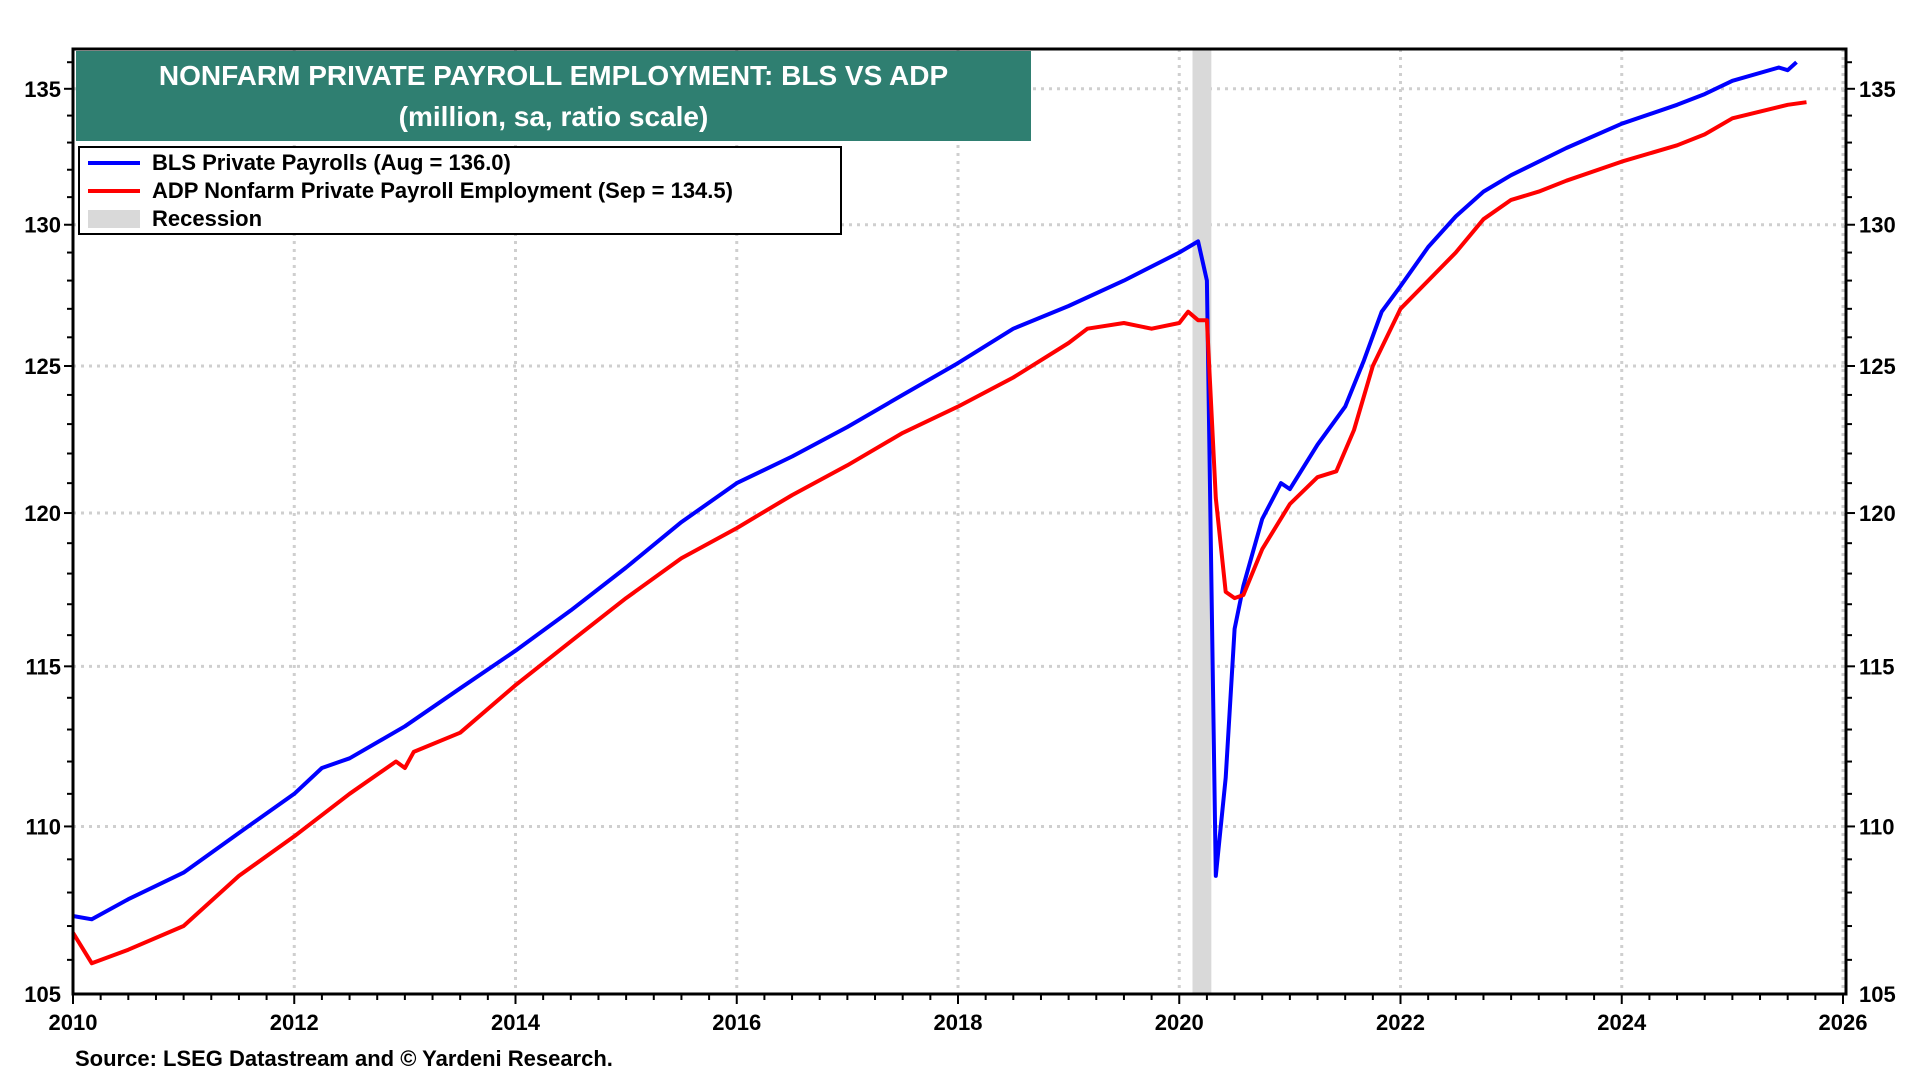 The height and width of the screenshot is (1080, 1920). I want to click on y-tick-label-left: 105, so click(42, 994).